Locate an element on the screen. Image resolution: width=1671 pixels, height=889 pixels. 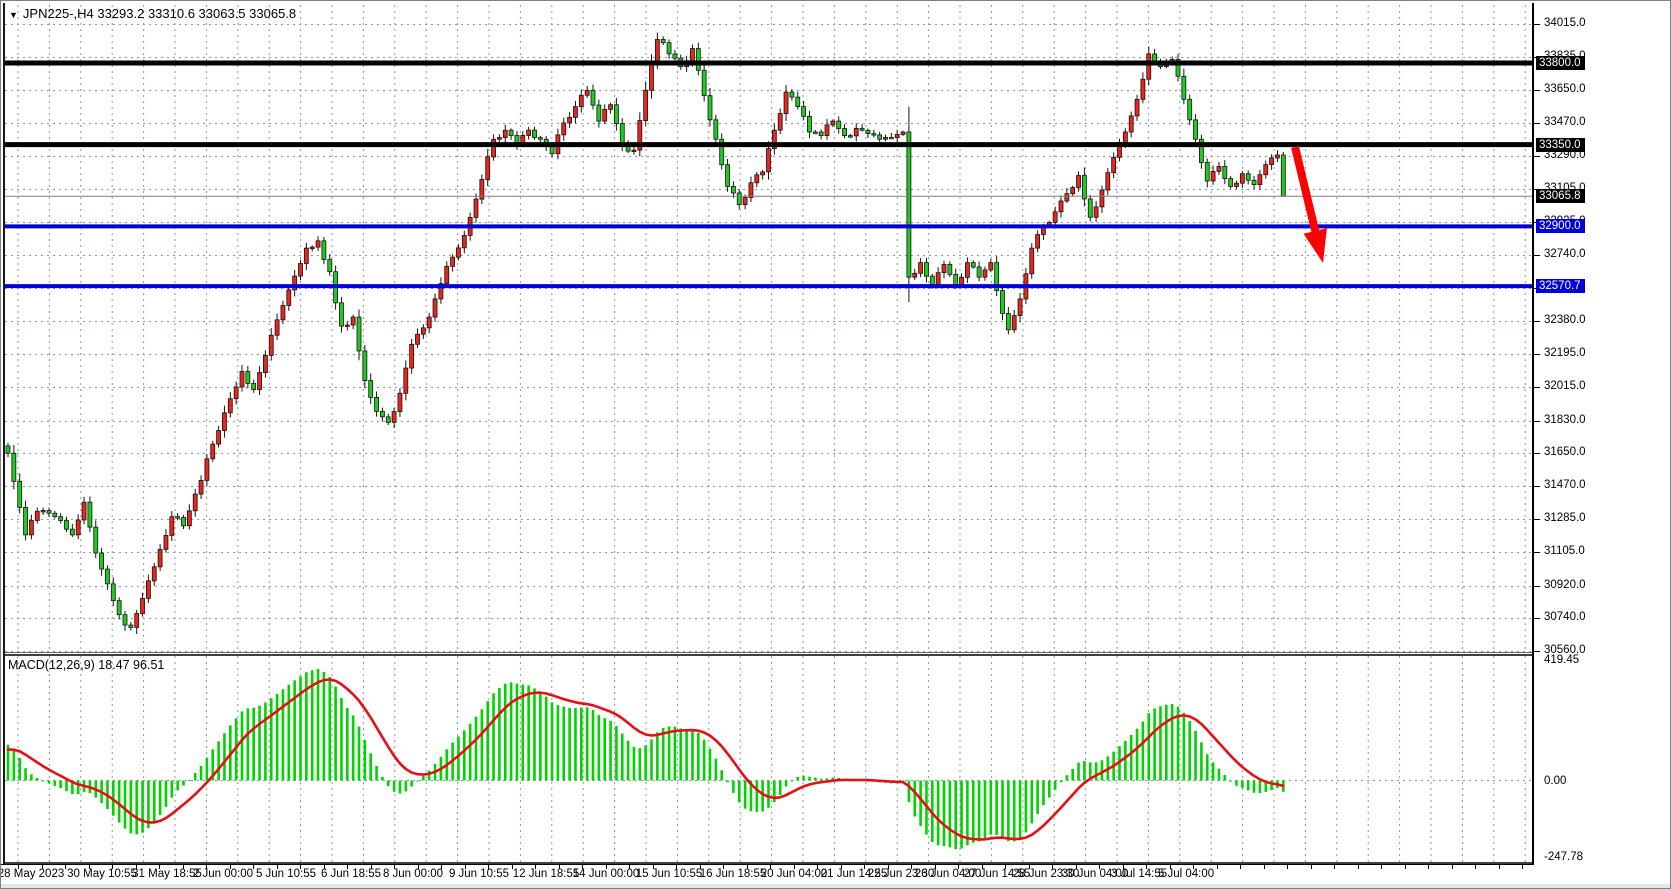
macd-axis-label: 419.45 is located at coordinates (1562, 660).